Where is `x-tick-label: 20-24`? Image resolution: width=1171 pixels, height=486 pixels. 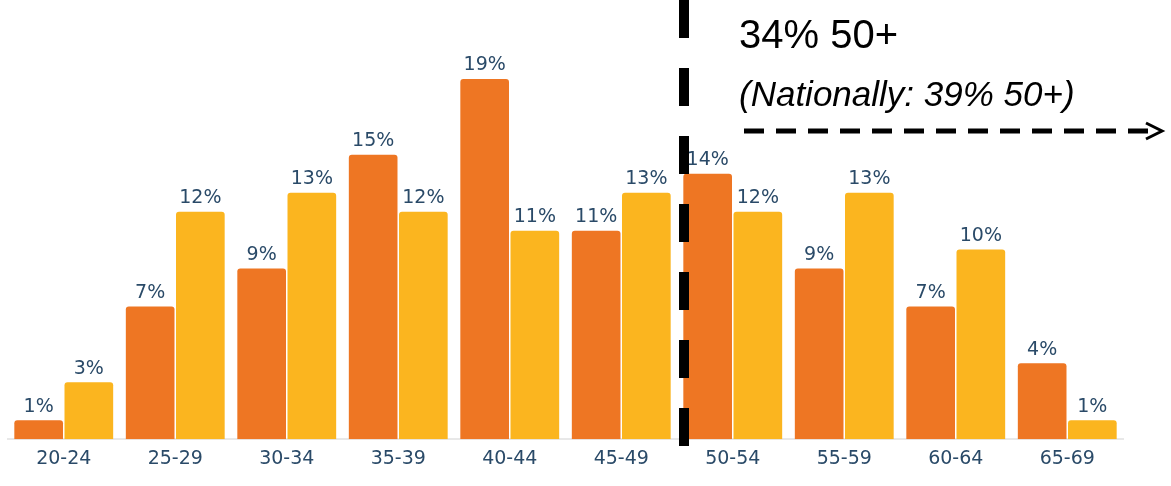
x-tick-label: 20-24 is located at coordinates (64, 456).